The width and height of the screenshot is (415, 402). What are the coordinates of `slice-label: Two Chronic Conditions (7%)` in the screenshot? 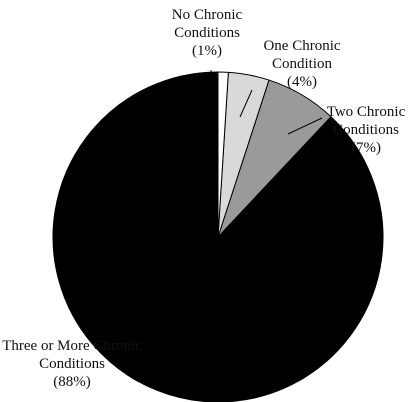 It's located at (365, 130).